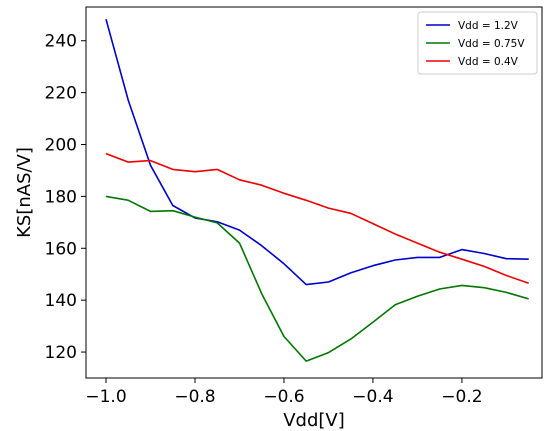 This screenshot has width=545, height=431. I want to click on x-axis-title: Vdd[V], so click(314, 420).